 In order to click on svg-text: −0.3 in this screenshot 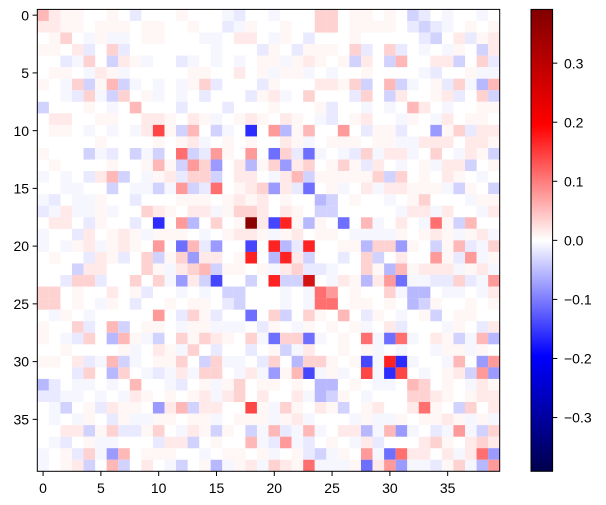, I will do `click(578, 418)`.